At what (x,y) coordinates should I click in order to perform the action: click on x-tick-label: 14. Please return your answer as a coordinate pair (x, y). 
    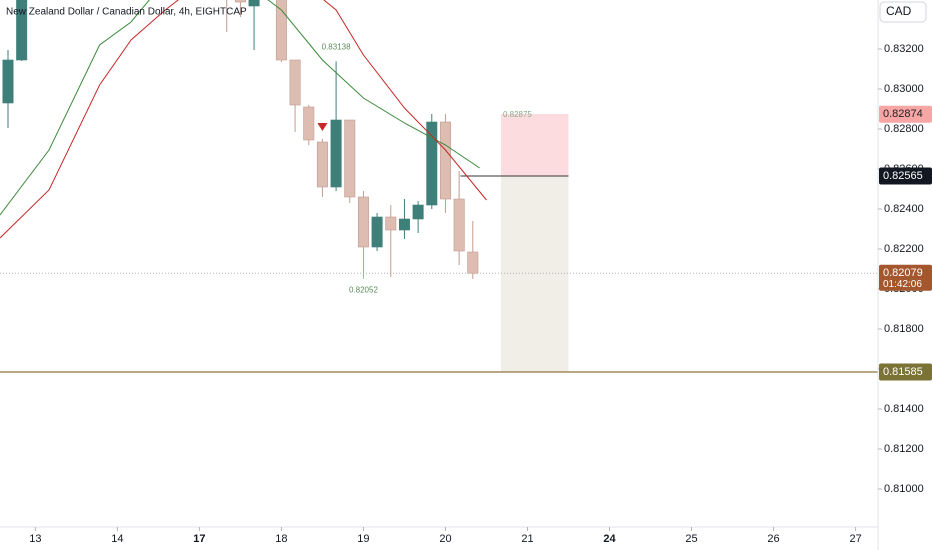
    Looking at the image, I should click on (117, 539).